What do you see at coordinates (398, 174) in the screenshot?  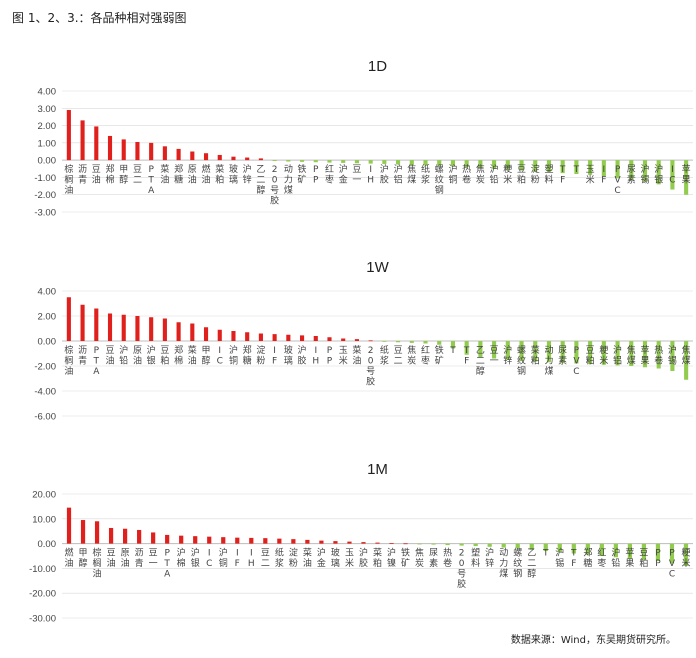 I see `category-label: 沪铝` at bounding box center [398, 174].